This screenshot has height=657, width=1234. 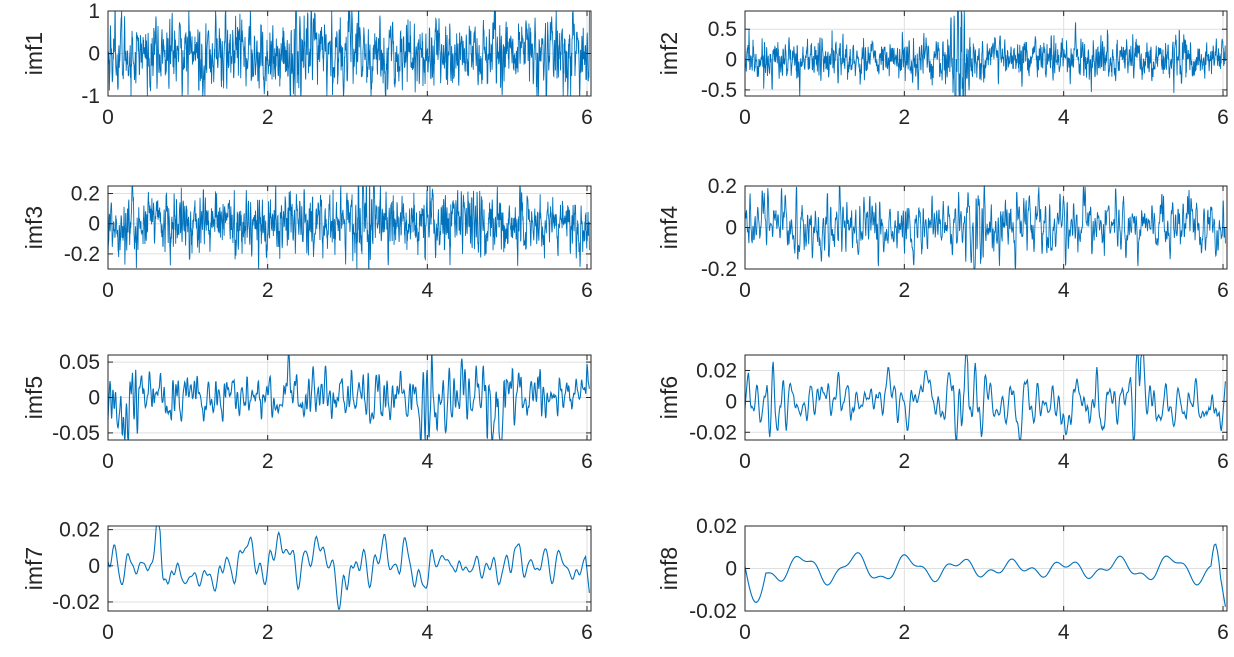 I want to click on y-axis-label: imf4, so click(x=669, y=228).